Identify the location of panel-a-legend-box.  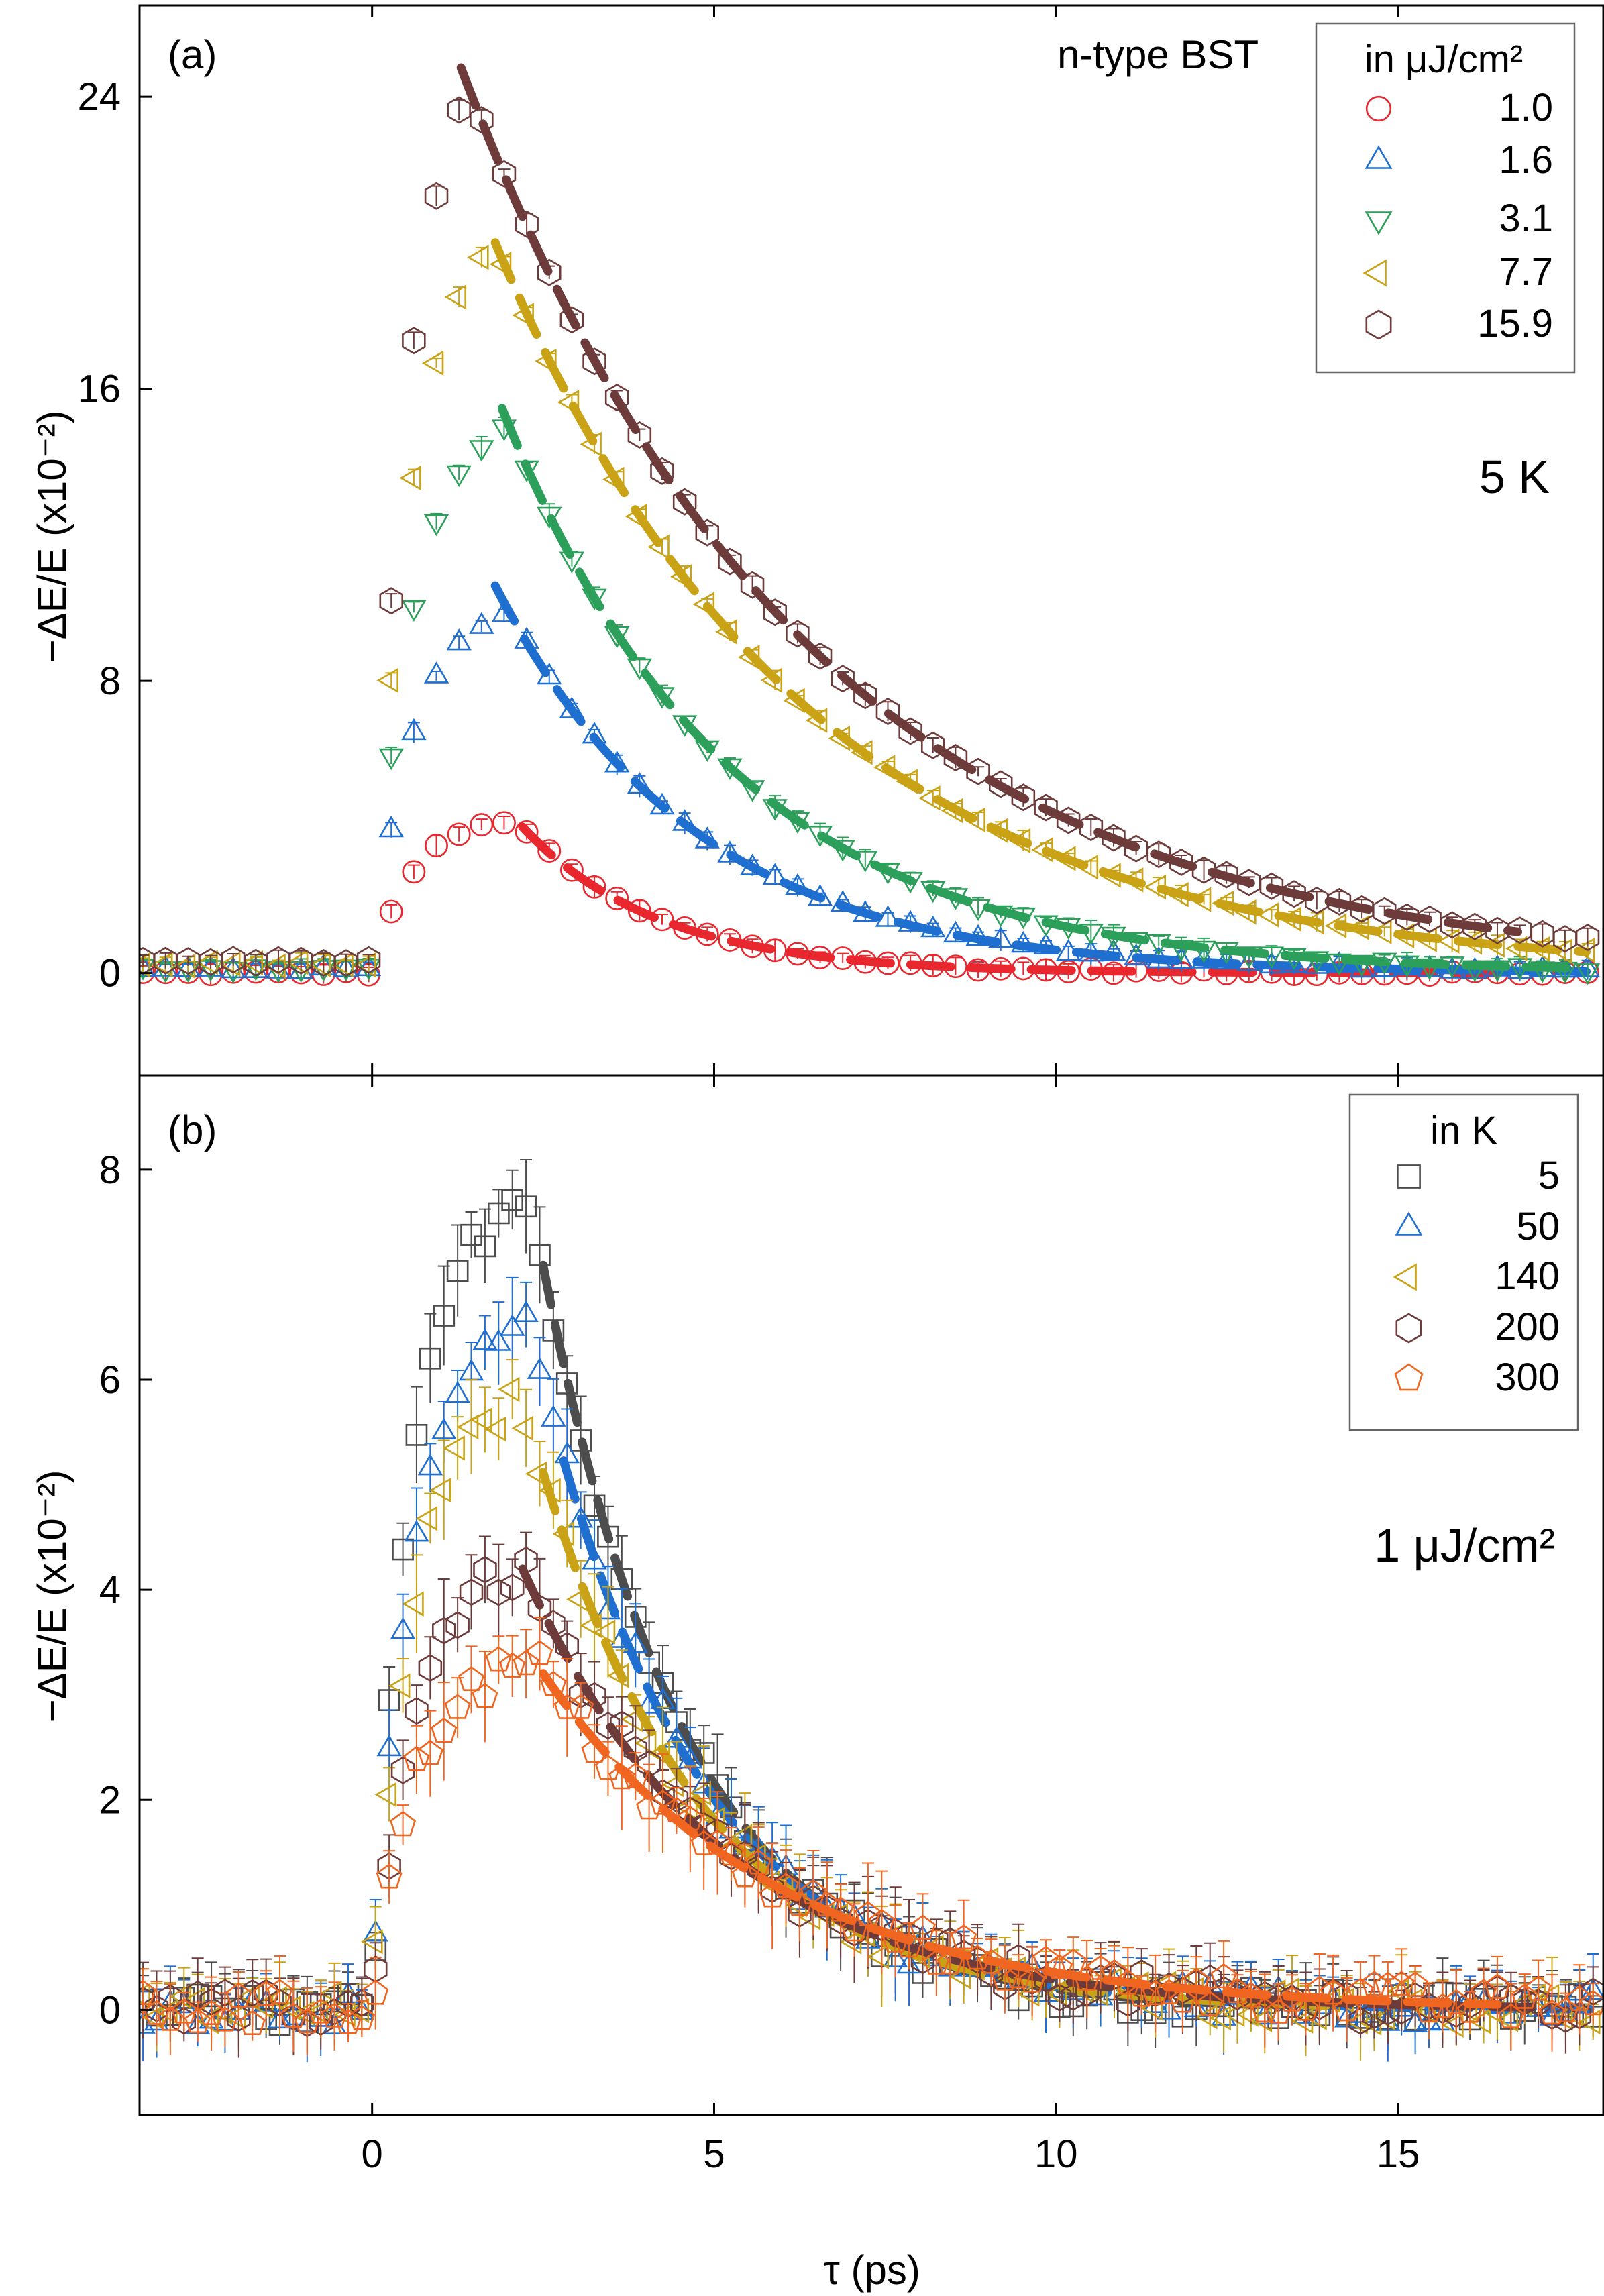
(1445, 198).